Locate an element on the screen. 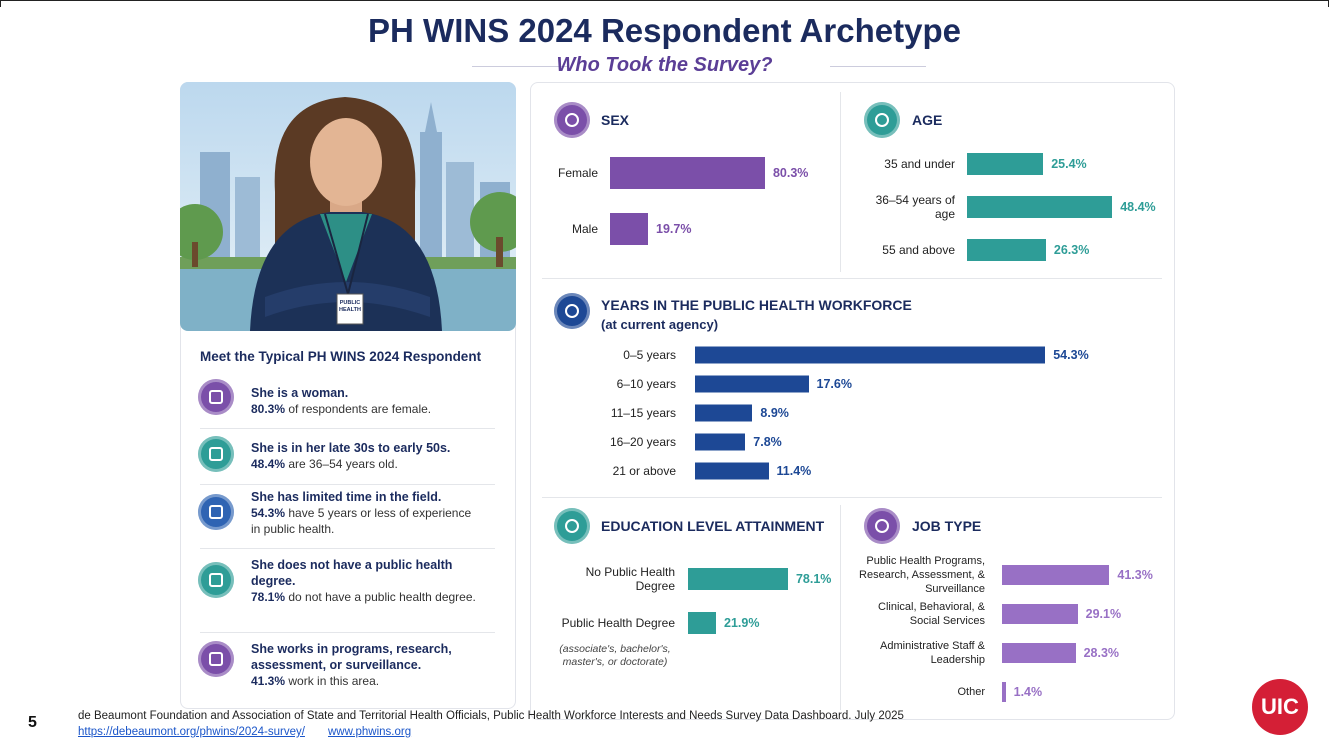  category-label: 36–54 years of age is located at coordinates (915, 207).